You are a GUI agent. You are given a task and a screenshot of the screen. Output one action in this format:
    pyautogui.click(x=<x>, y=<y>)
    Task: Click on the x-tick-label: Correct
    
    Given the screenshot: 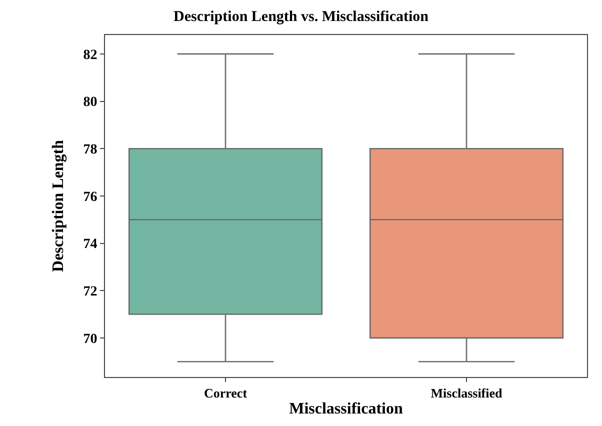 What is the action you would take?
    pyautogui.click(x=226, y=393)
    